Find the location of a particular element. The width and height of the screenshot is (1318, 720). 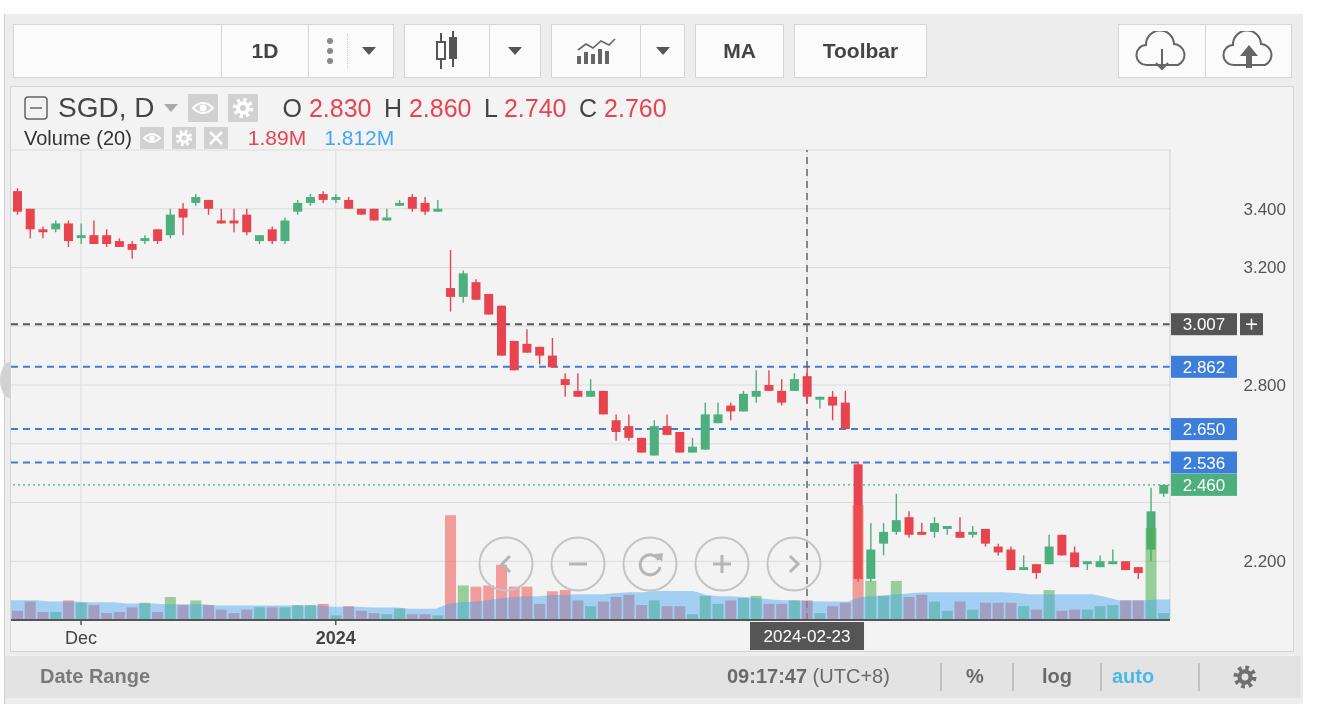

ref-line-label: 3.007 is located at coordinates (1204, 325).